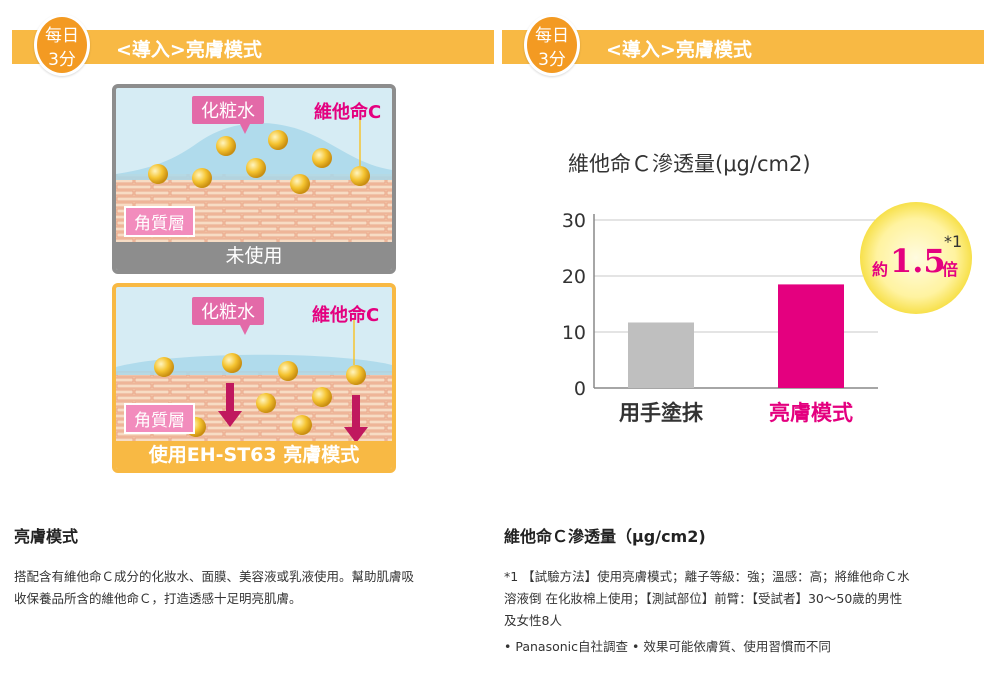  What do you see at coordinates (254, 455) in the screenshot?
I see `illustration-caption-after: 使用EH-ST63 亮膚模式` at bounding box center [254, 455].